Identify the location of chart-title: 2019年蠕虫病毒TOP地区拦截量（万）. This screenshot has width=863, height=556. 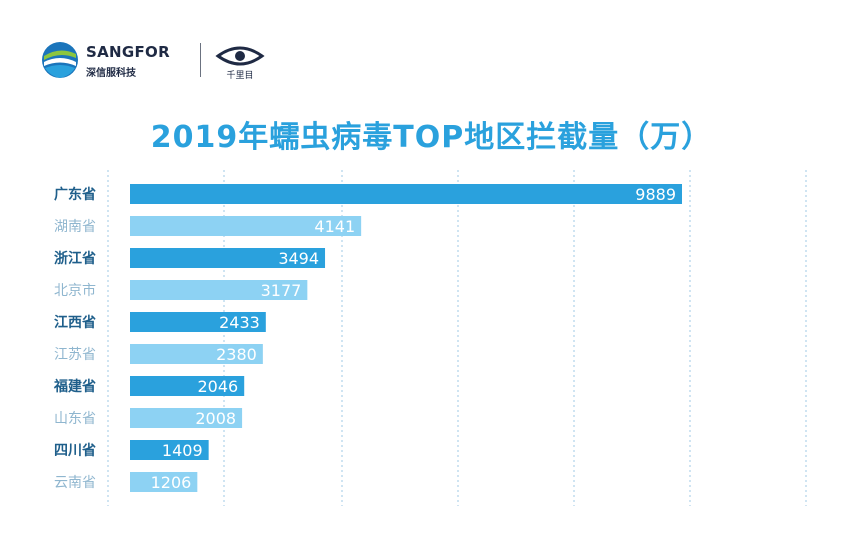
(431, 137).